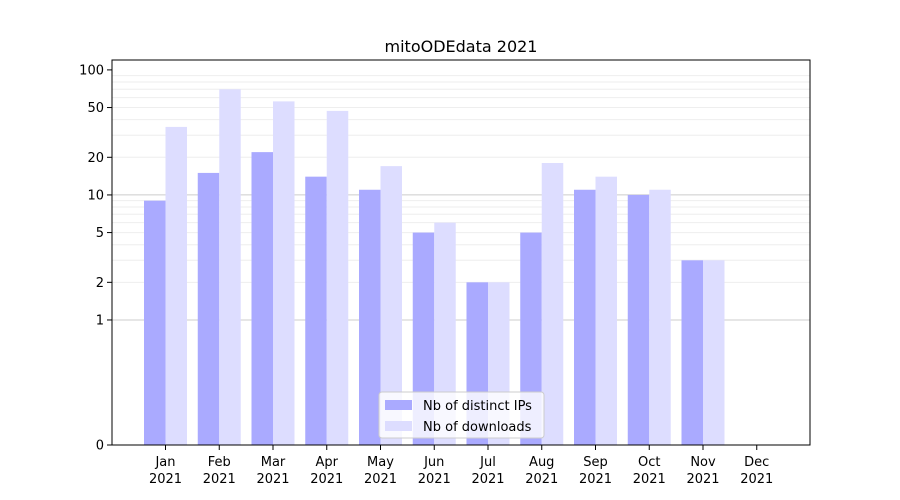 The image size is (900, 500). Describe the element at coordinates (208, 308) in the screenshot. I see `bar-distinct-ips-feb` at that location.